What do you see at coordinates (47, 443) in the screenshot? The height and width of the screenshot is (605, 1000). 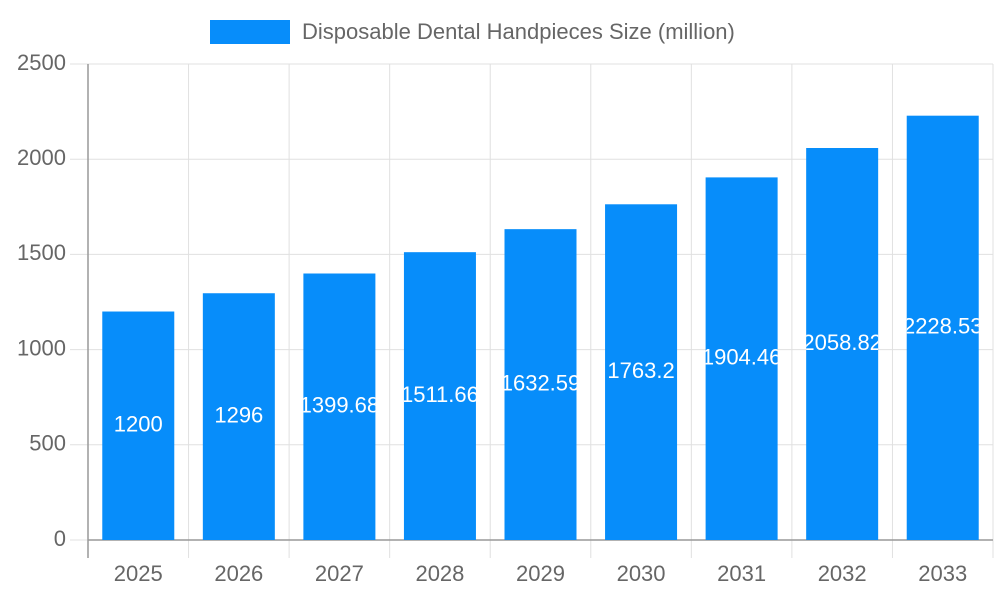 I see `y-tick-label: 500` at bounding box center [47, 443].